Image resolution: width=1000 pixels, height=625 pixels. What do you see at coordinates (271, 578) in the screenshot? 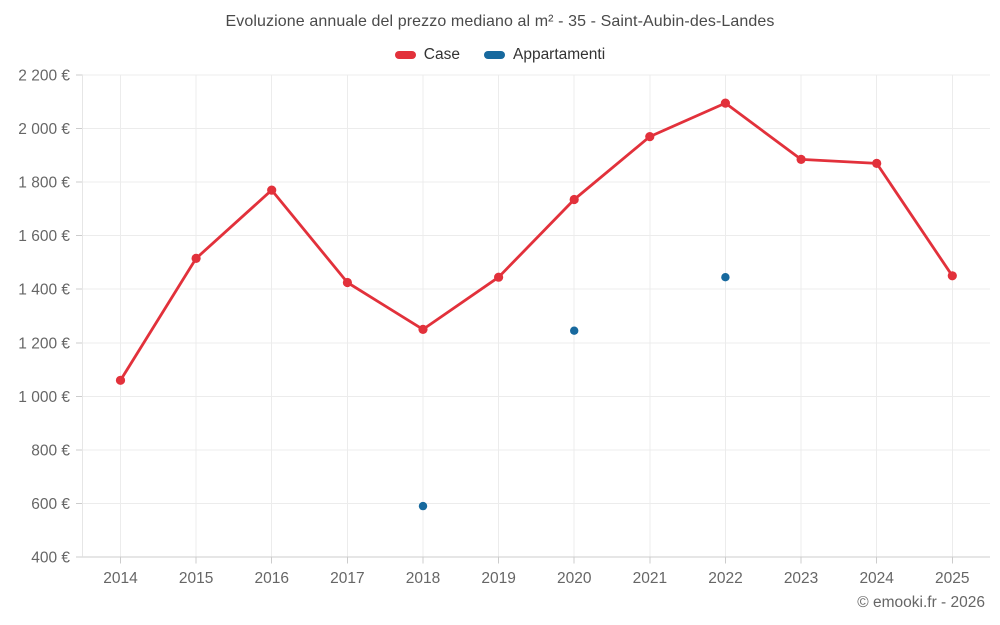
I see `x-axis-label: 2016` at bounding box center [271, 578].